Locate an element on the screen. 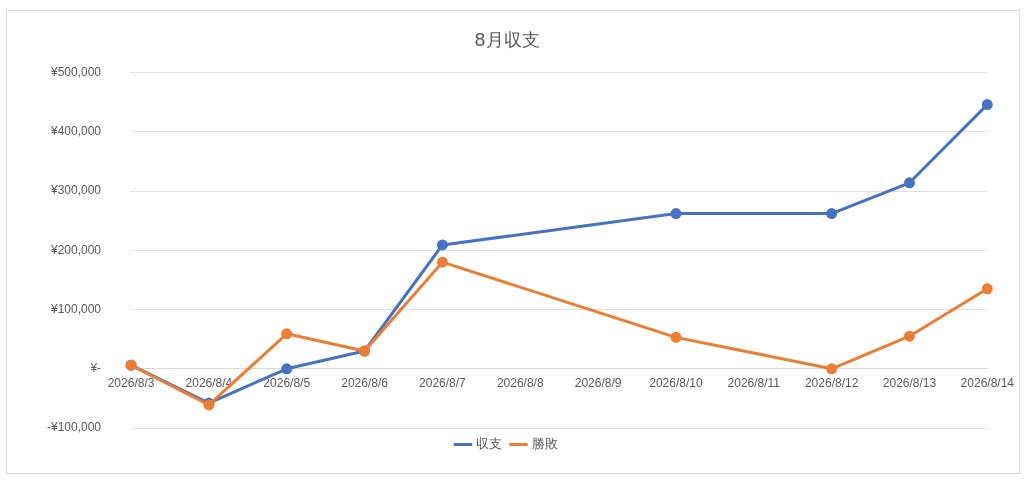  x-tick-label: 2026/8/7 is located at coordinates (443, 383).